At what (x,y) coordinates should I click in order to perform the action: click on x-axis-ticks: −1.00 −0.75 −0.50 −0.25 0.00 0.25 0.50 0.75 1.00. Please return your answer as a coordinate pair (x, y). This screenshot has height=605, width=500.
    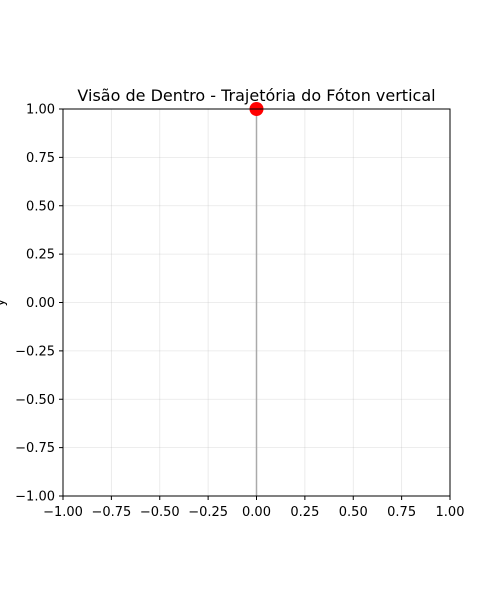
    Looking at the image, I should click on (253, 508).